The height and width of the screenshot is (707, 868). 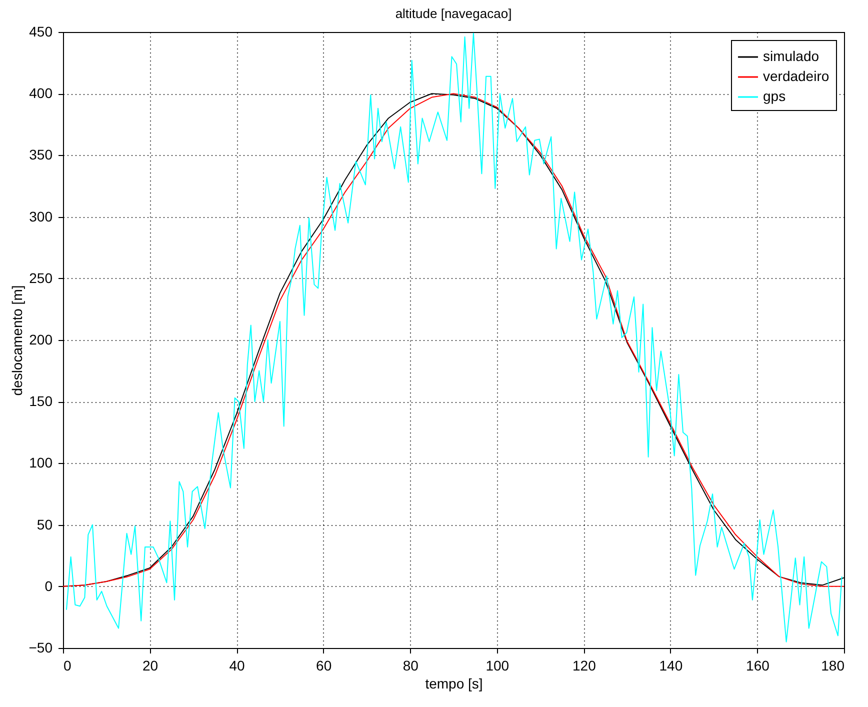 I want to click on y-tick-label: −50, so click(x=40, y=648).